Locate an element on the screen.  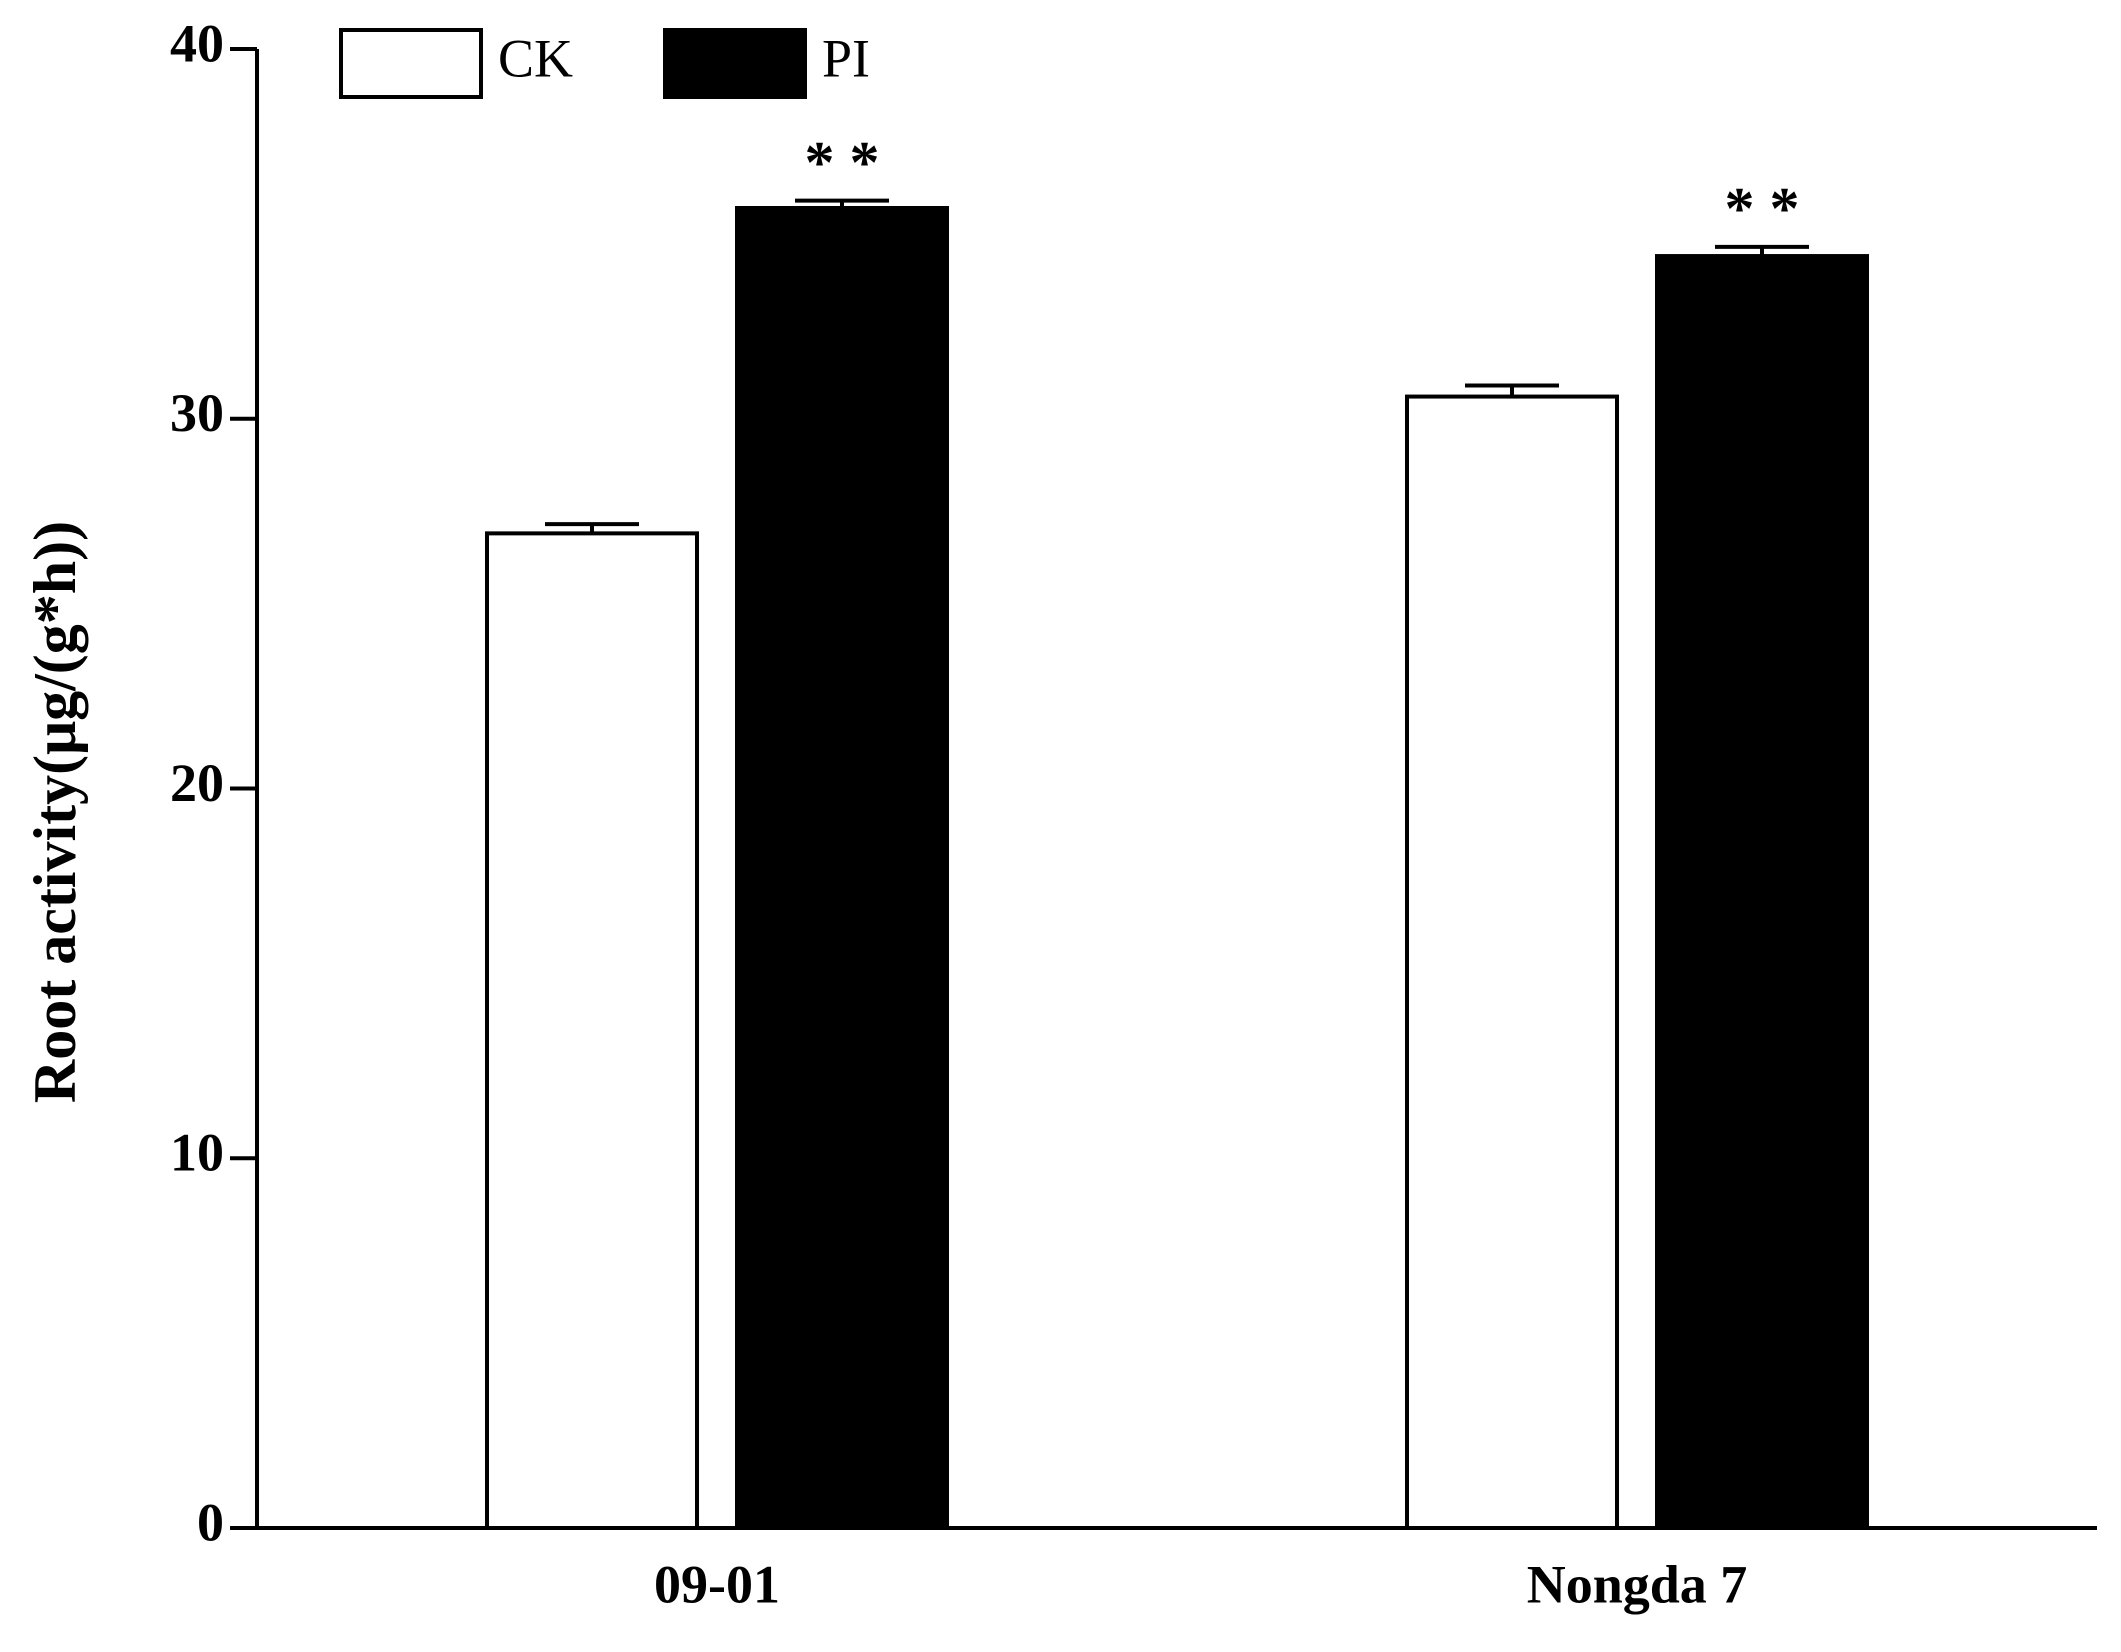
y-tick-label: 20 is located at coordinates (197, 783).